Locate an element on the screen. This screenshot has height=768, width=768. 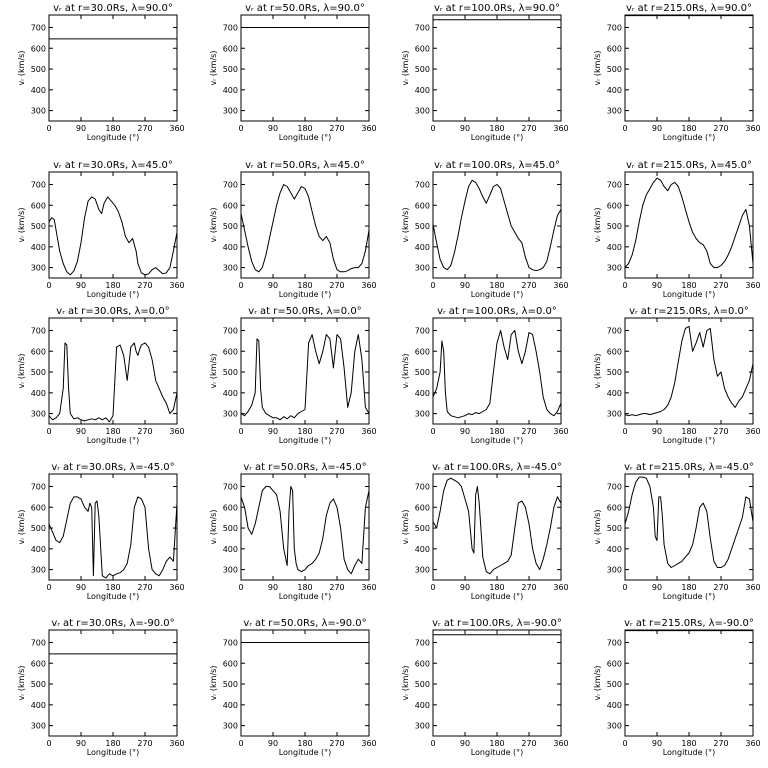
panel-3-1-ytick-label-4: 700 is located at coordinates (230, 486).